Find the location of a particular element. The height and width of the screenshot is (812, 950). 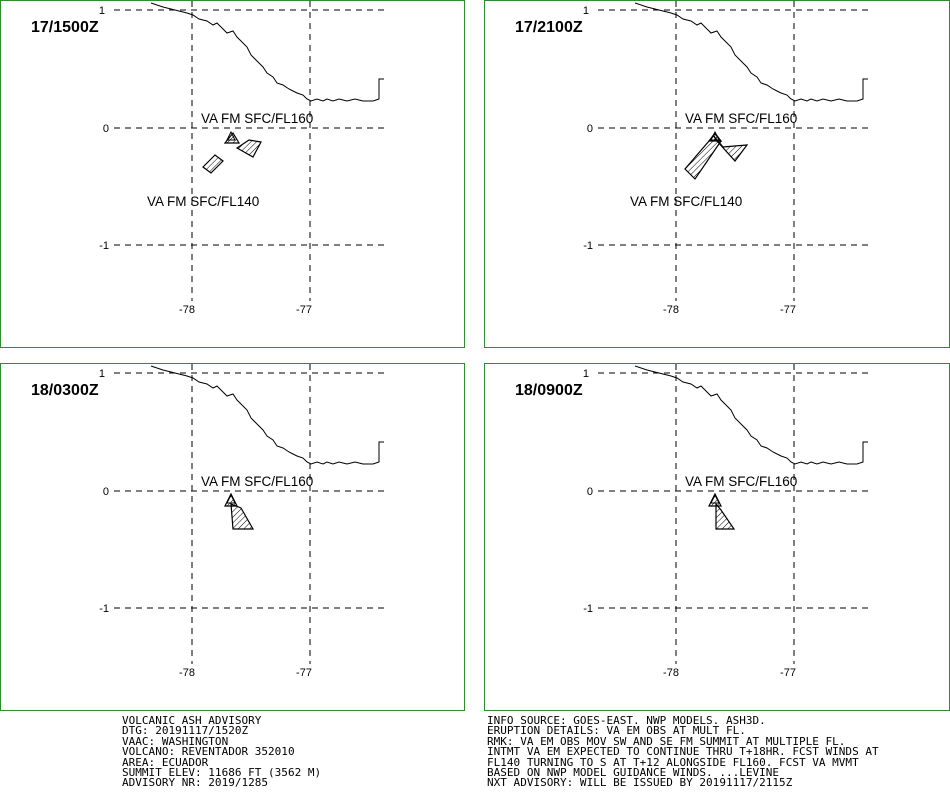

forecast-time: 18/0900Z is located at coordinates (549, 390).